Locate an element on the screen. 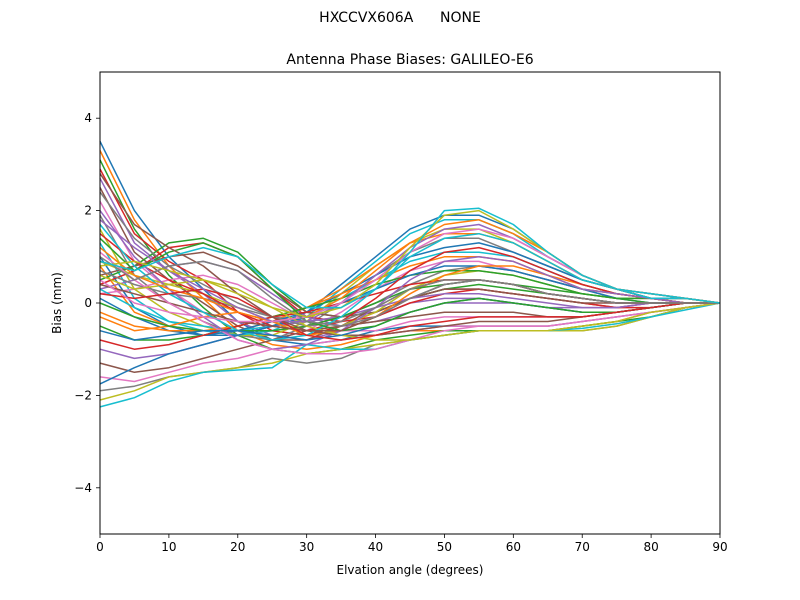 This screenshot has width=800, height=600. x-tick-label: 0 is located at coordinates (100, 547).